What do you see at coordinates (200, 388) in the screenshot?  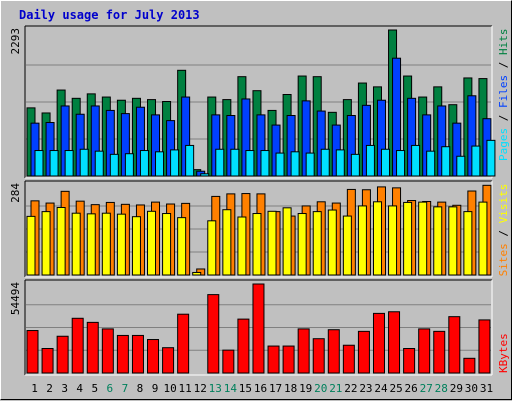 I see `x-tick-label-day-12: 12` at bounding box center [200, 388].